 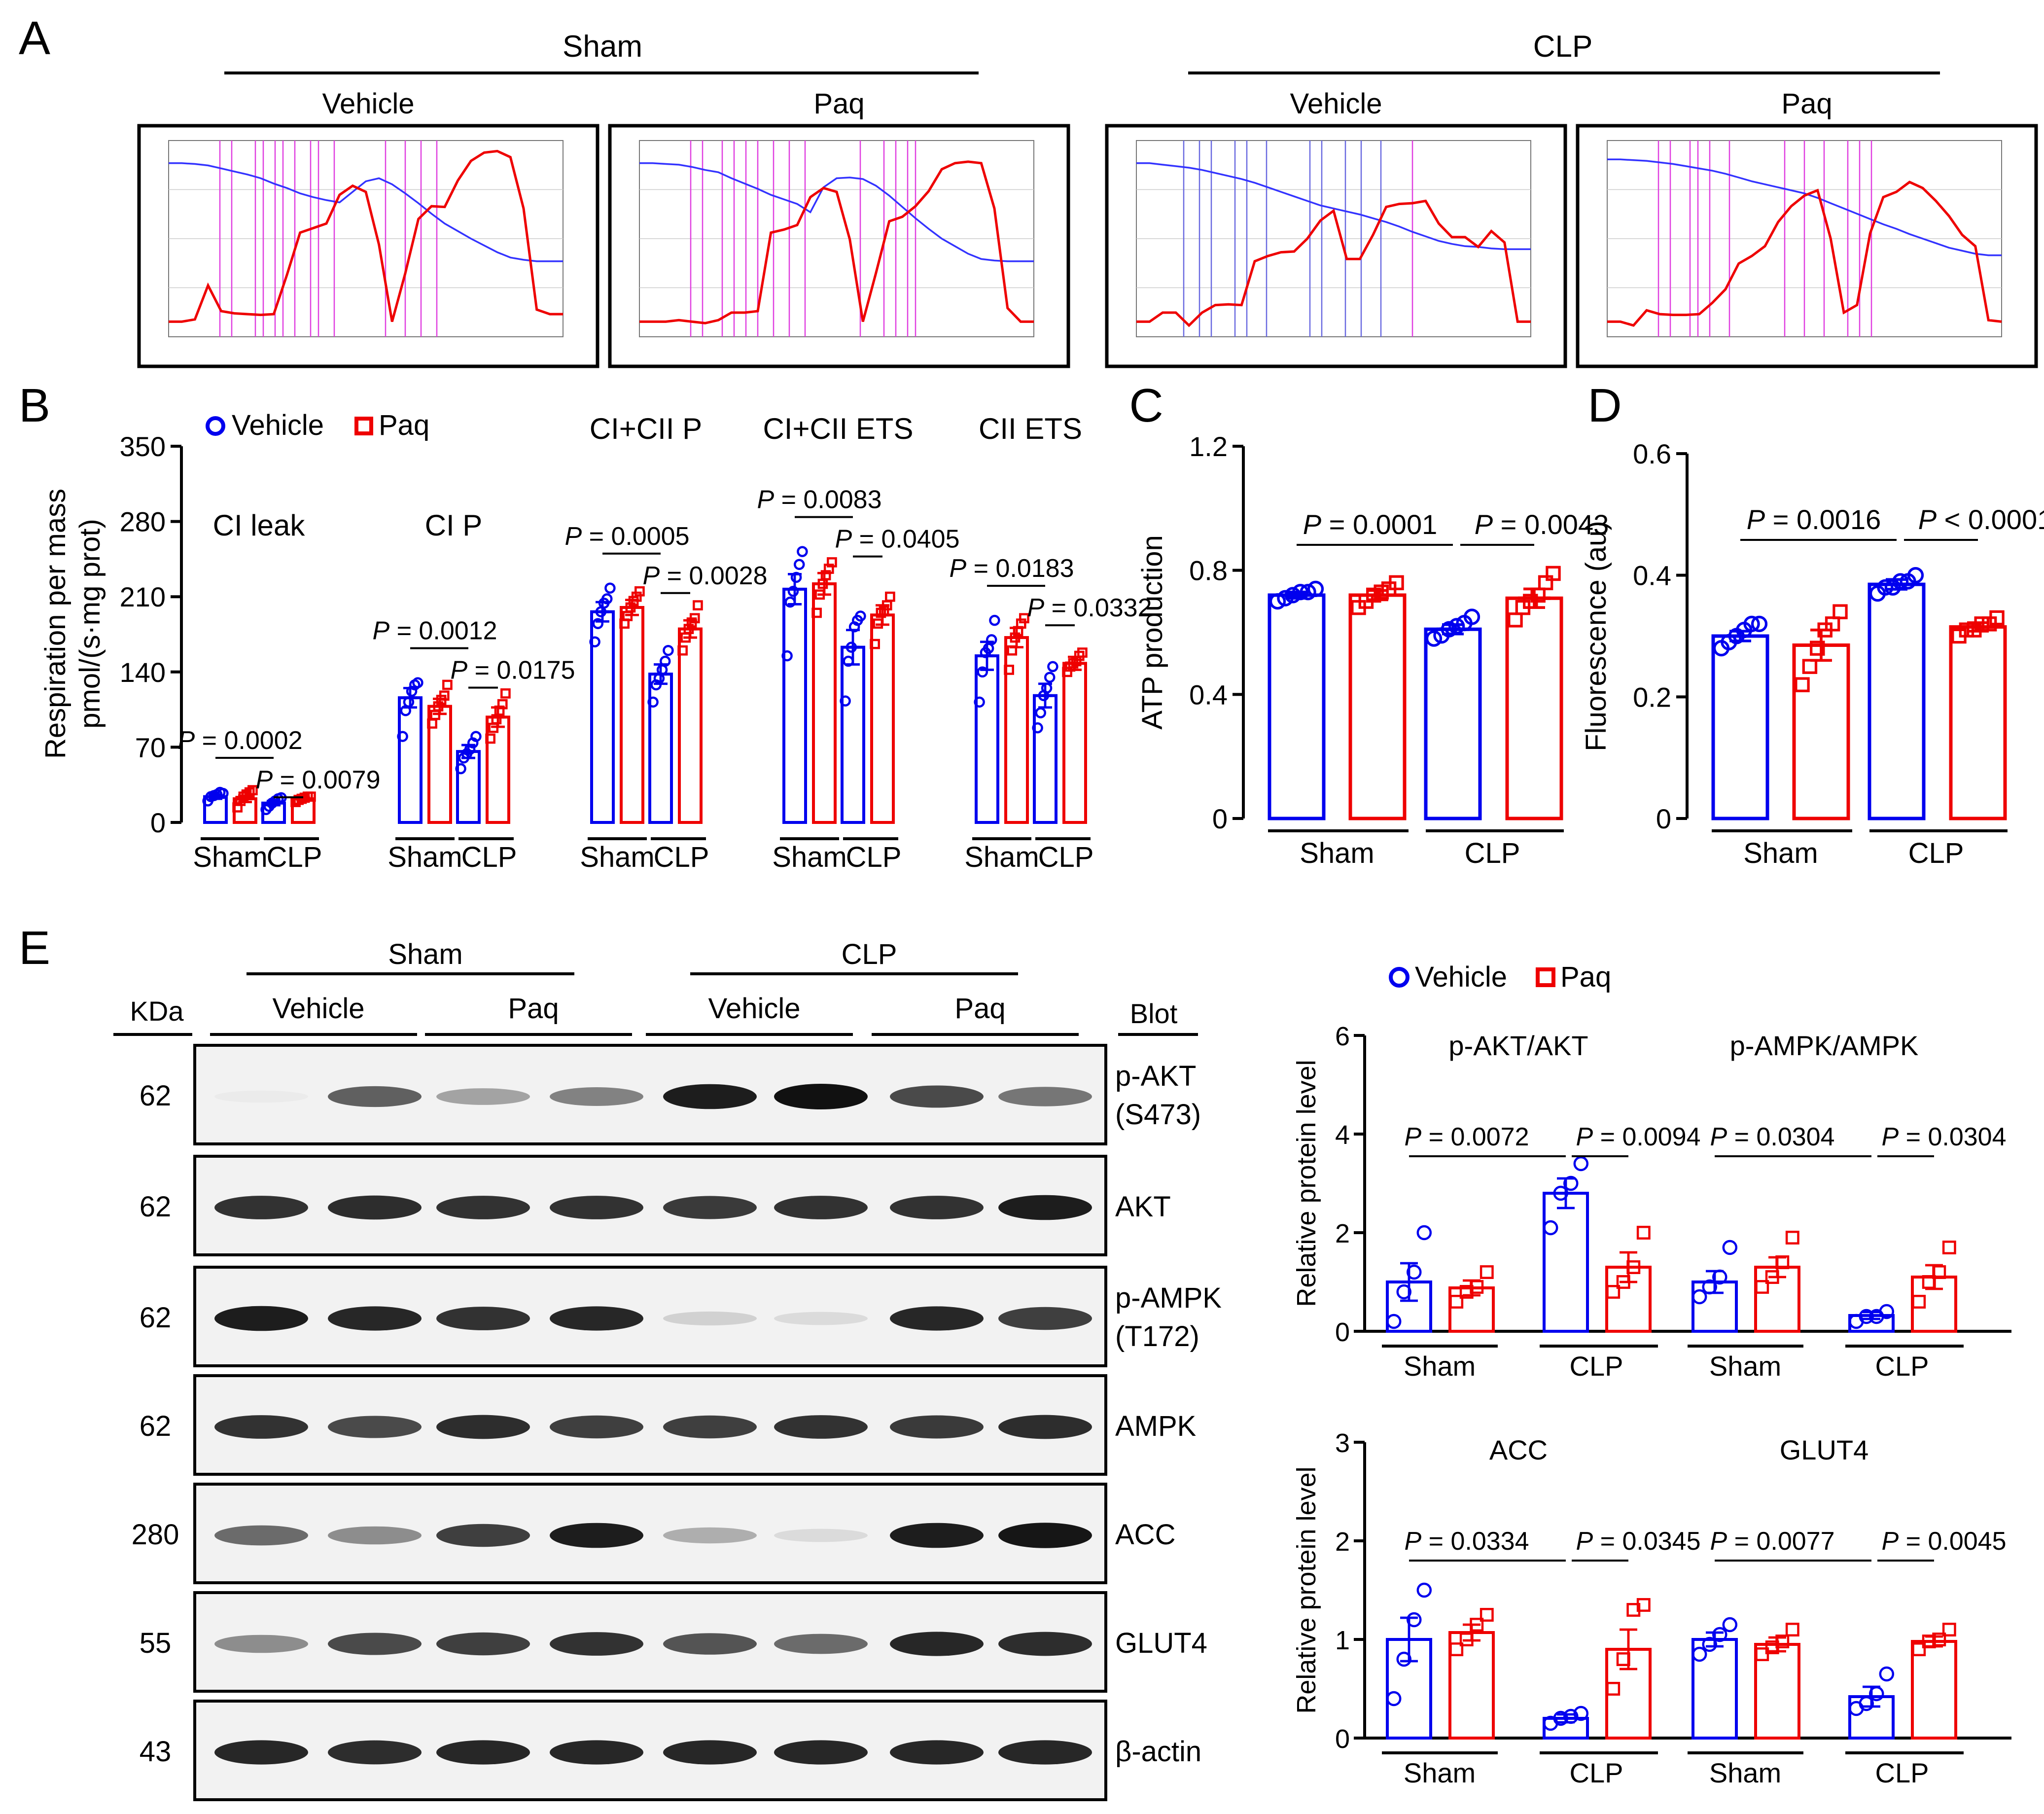 I want to click on kda-value: 280, so click(x=156, y=1535).